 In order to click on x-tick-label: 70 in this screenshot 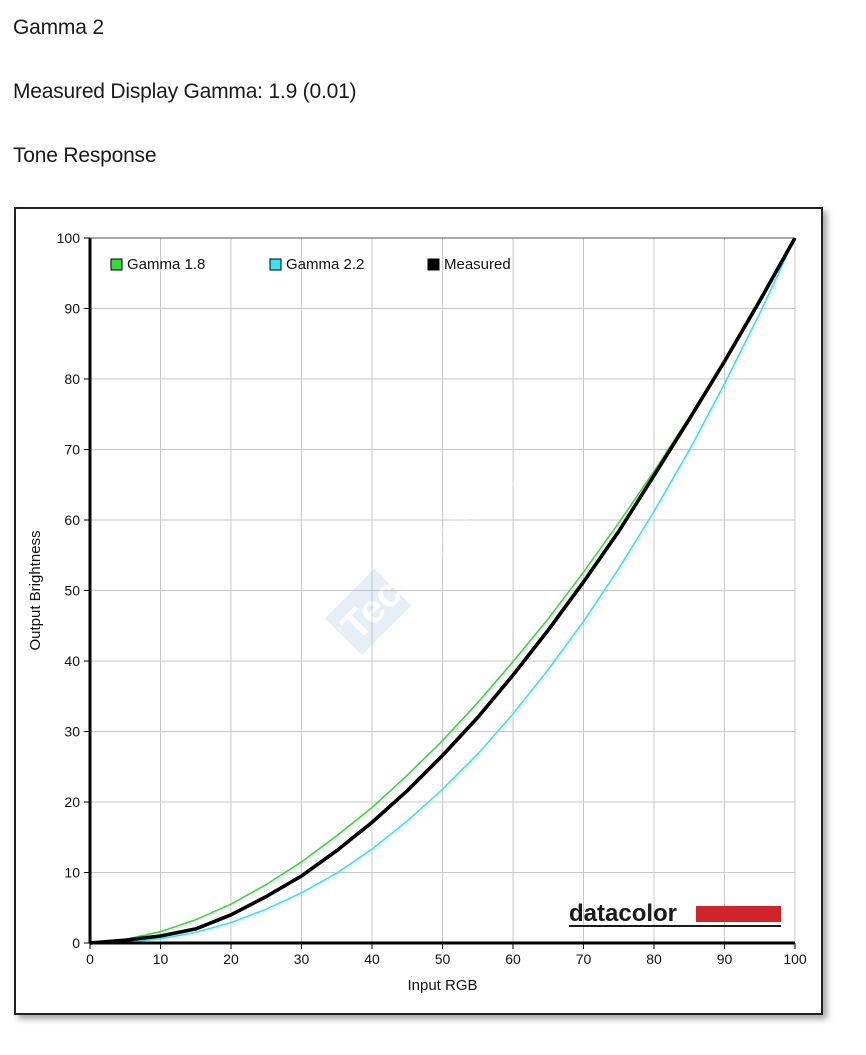, I will do `click(584, 959)`.